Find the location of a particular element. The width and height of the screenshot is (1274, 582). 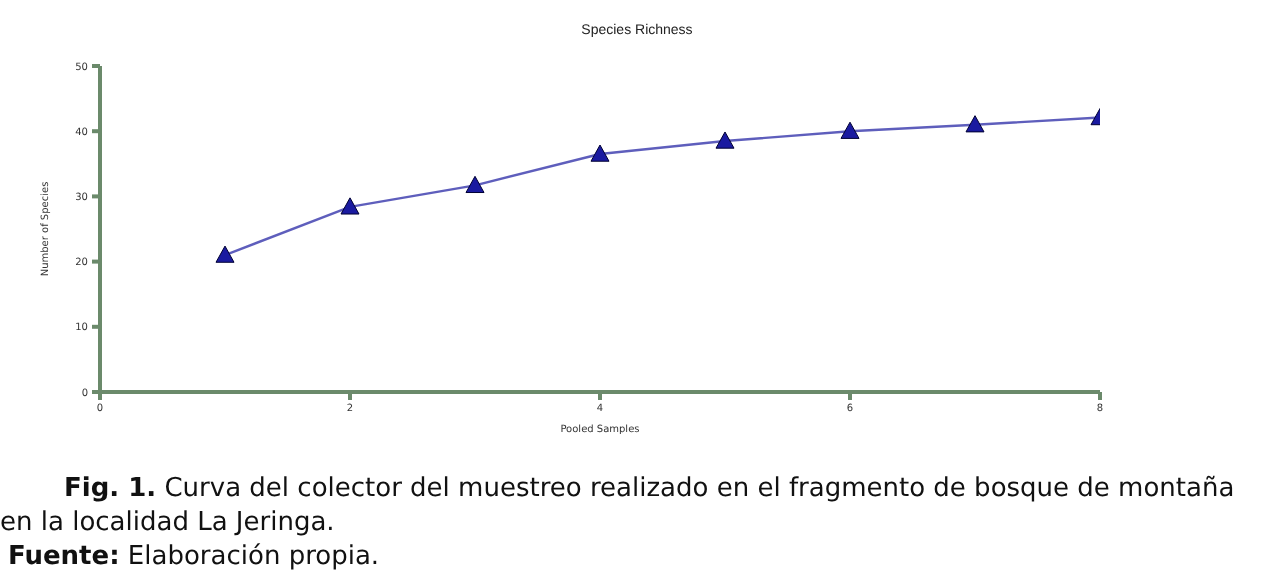

caption: Fig. 1. Curva del colector del muestreo realizado en el fragmento de bosque de montaña en la localidad La Jeringa. is located at coordinates (618, 506).